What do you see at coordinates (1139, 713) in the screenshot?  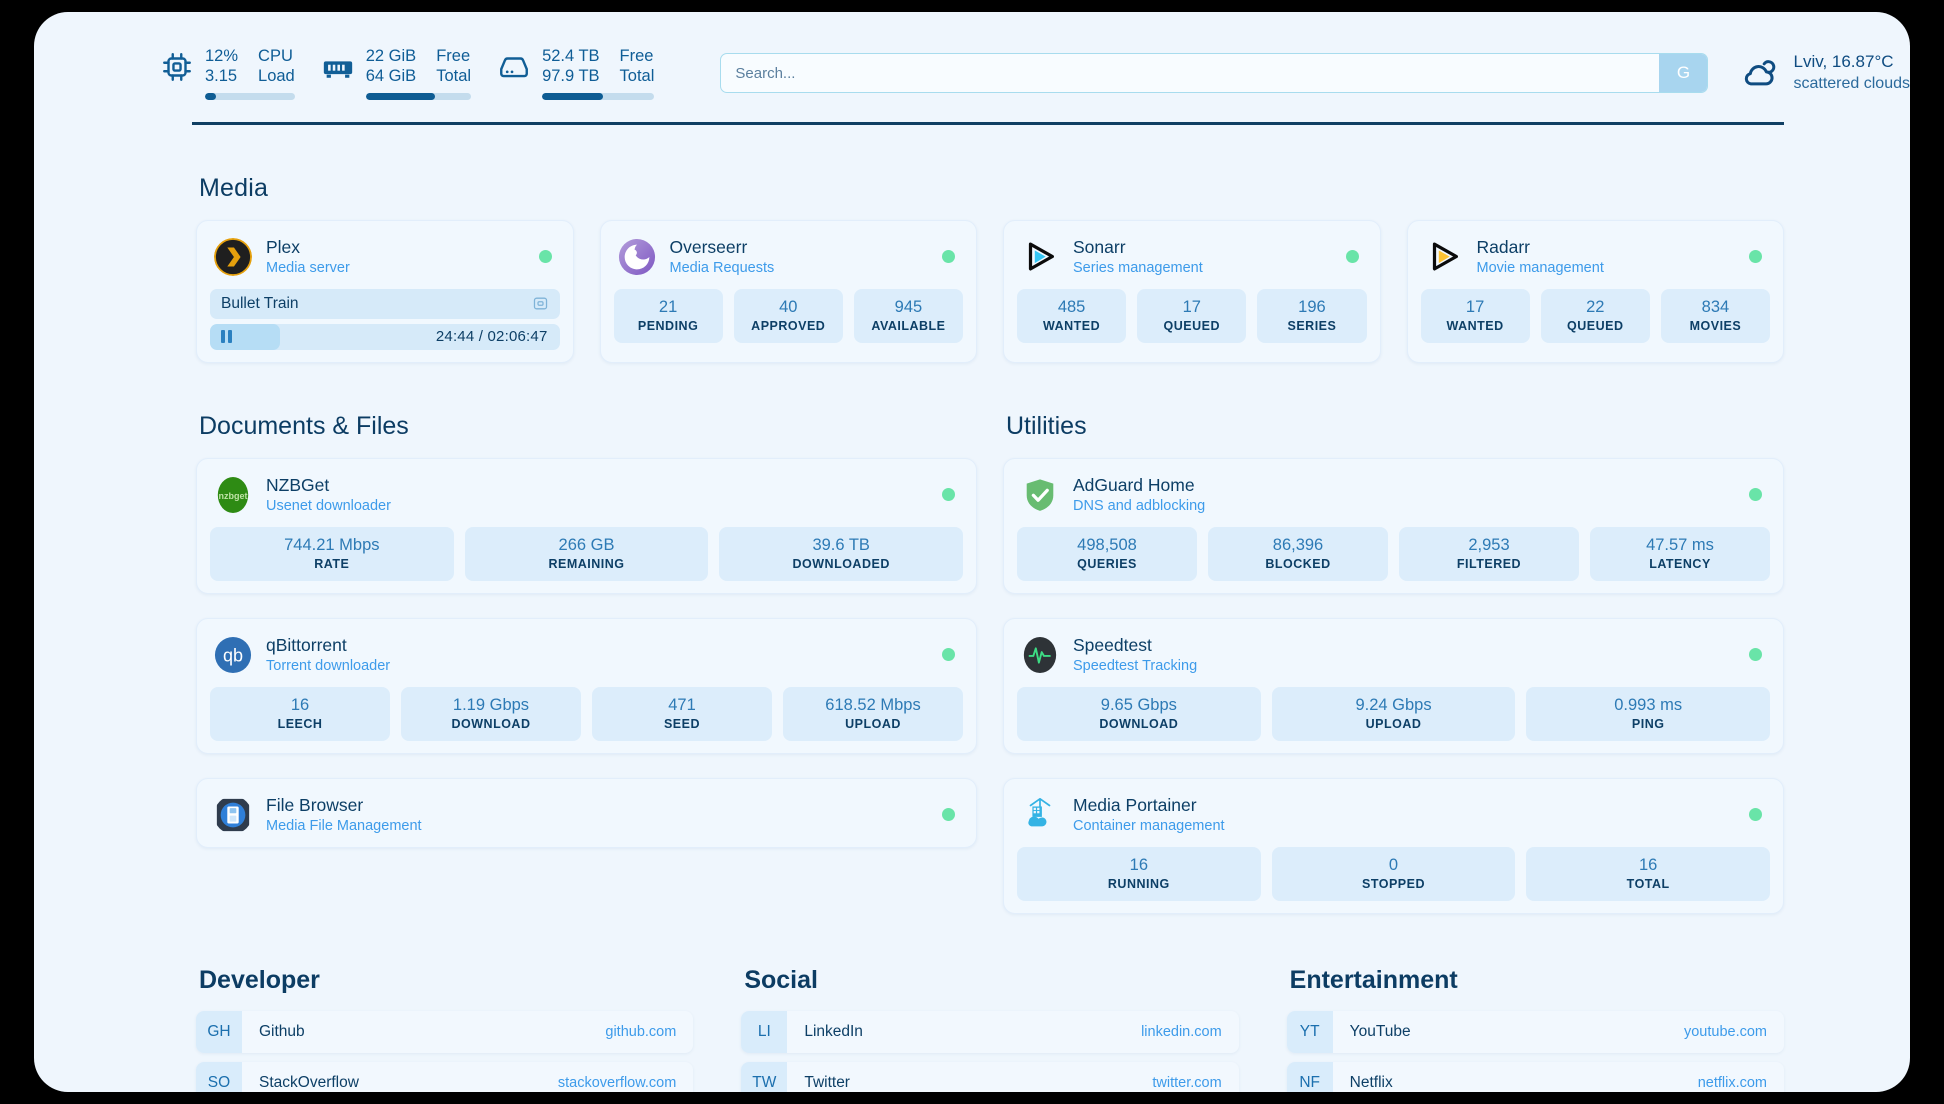 I see `stat-chip: 9.65 Gbps DOWNLOAD` at bounding box center [1139, 713].